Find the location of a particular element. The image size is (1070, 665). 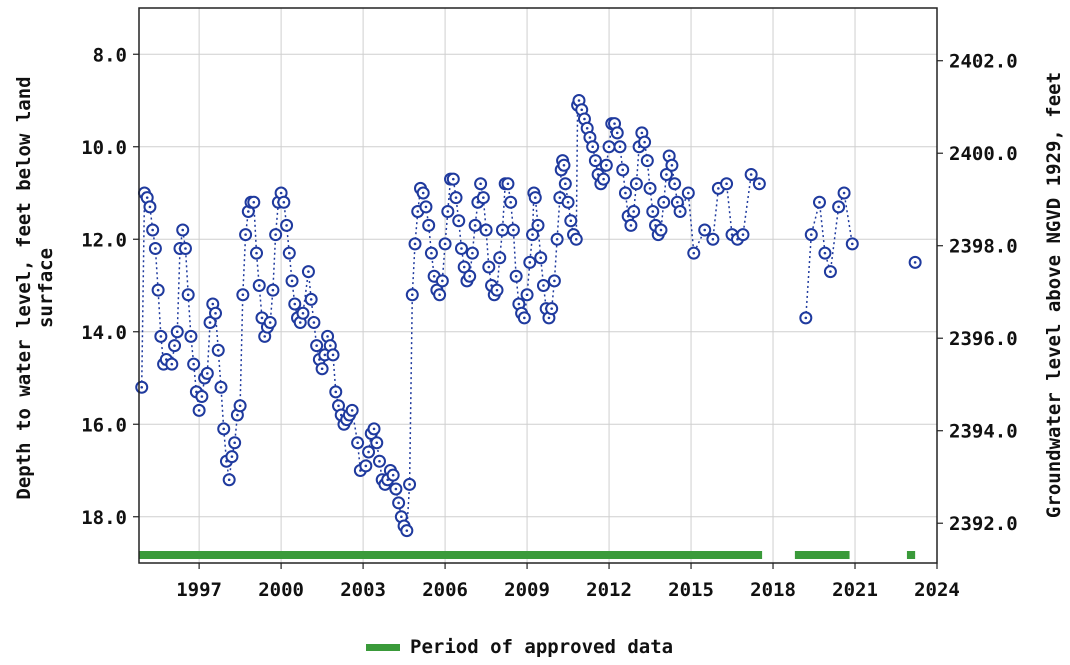

approved-data-bars is located at coordinates (527, 555).